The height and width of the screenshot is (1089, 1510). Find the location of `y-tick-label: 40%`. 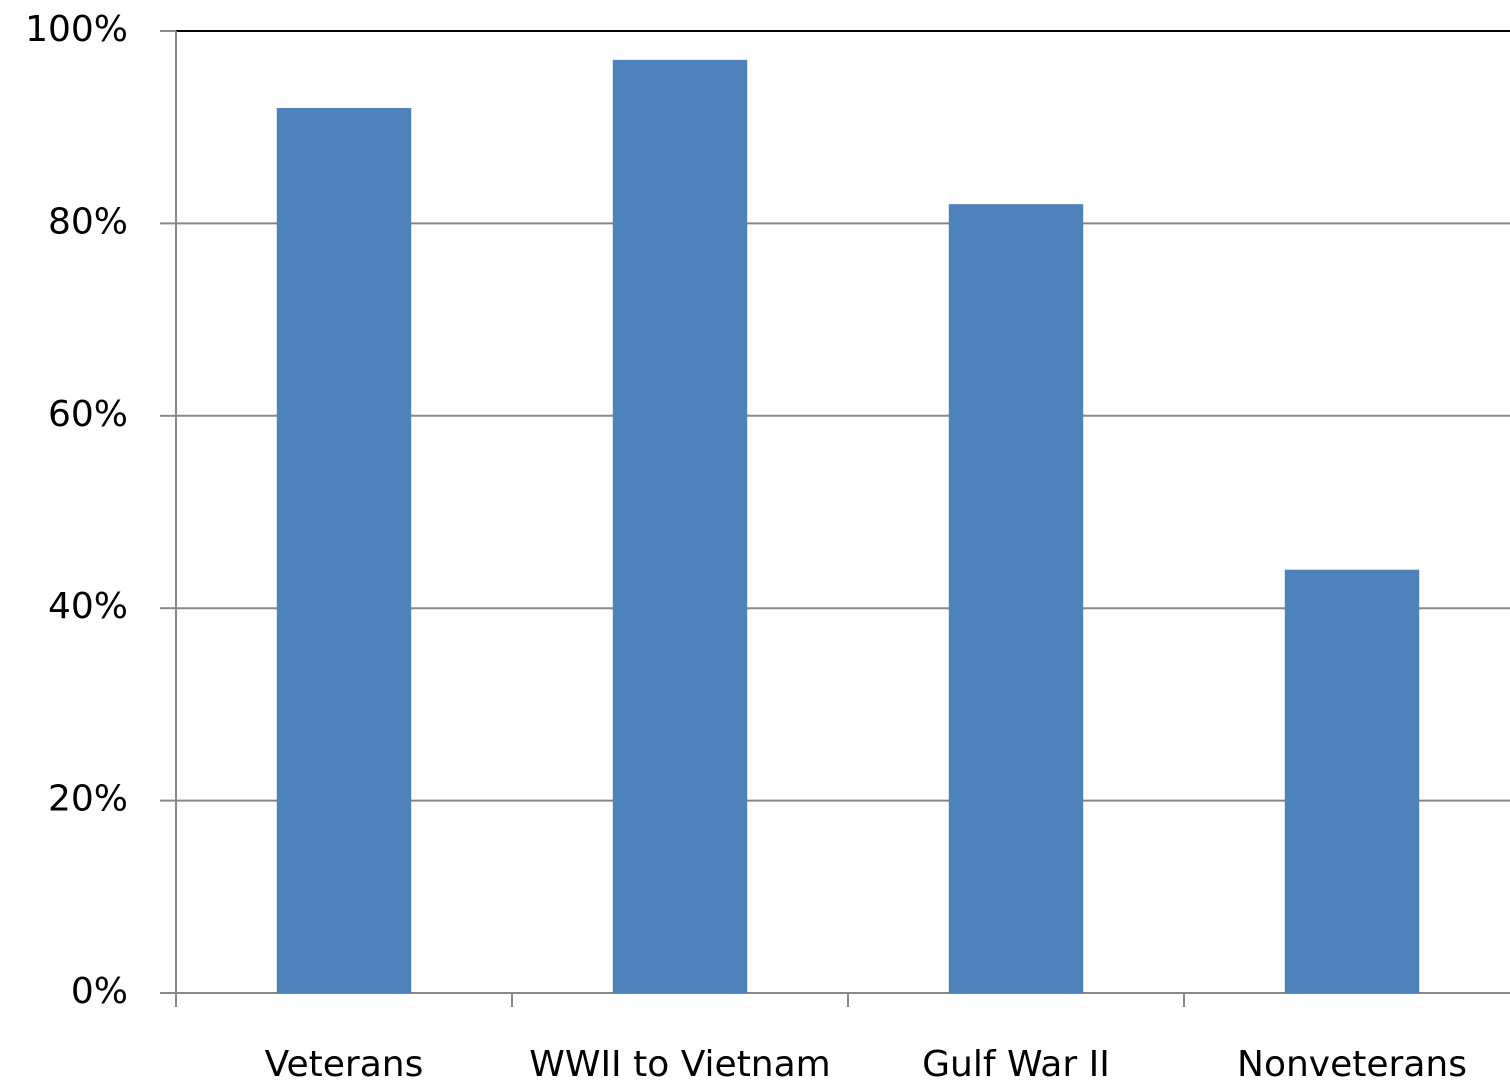

y-tick-label: 40% is located at coordinates (88, 606).